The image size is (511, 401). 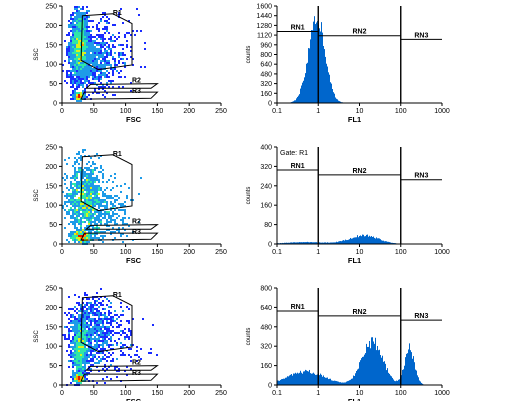 I want to click on histogram-bars, so click(x=350, y=361).